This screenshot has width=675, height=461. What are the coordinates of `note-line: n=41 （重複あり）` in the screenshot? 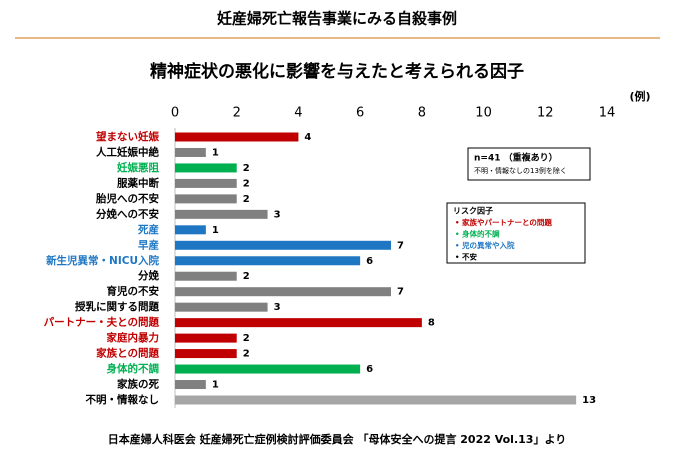 It's located at (516, 158).